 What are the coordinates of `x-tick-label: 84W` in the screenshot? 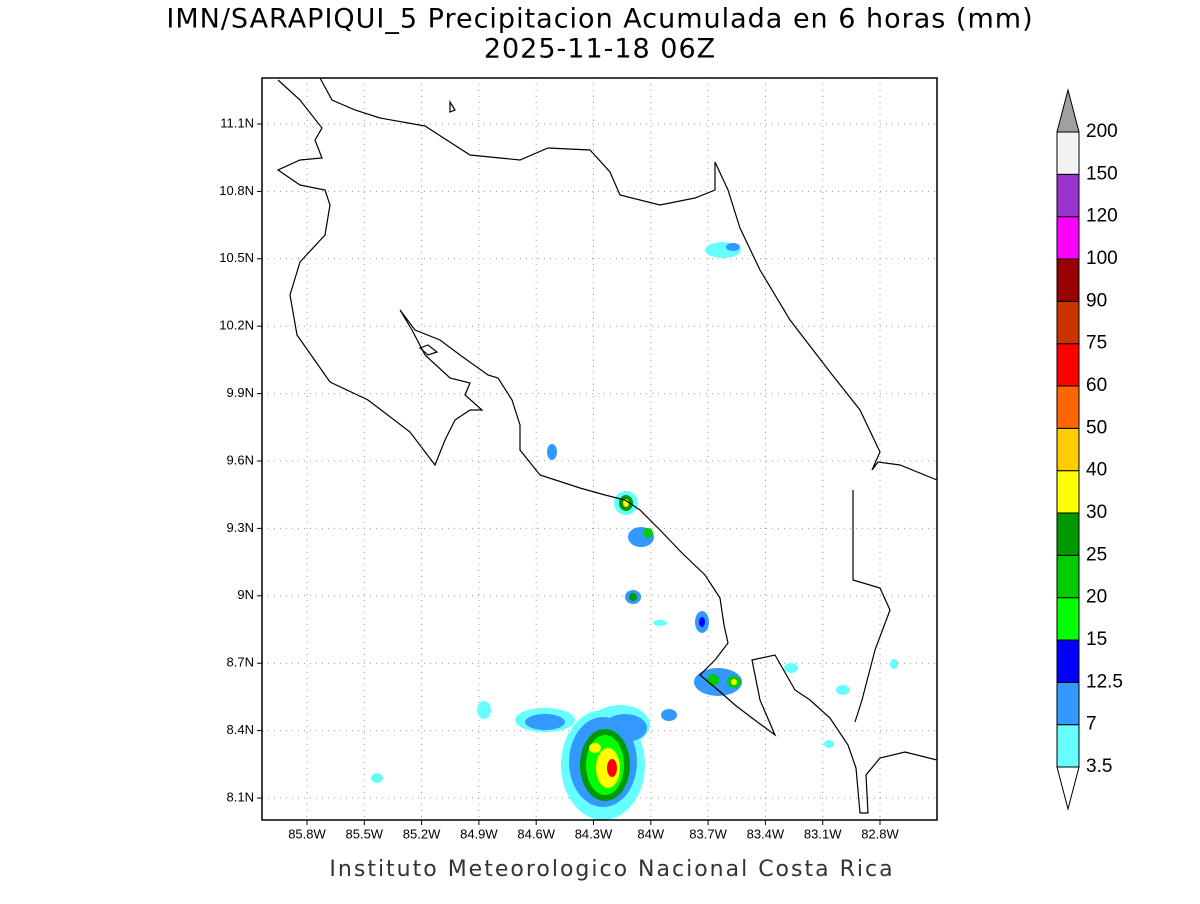 It's located at (650, 833).